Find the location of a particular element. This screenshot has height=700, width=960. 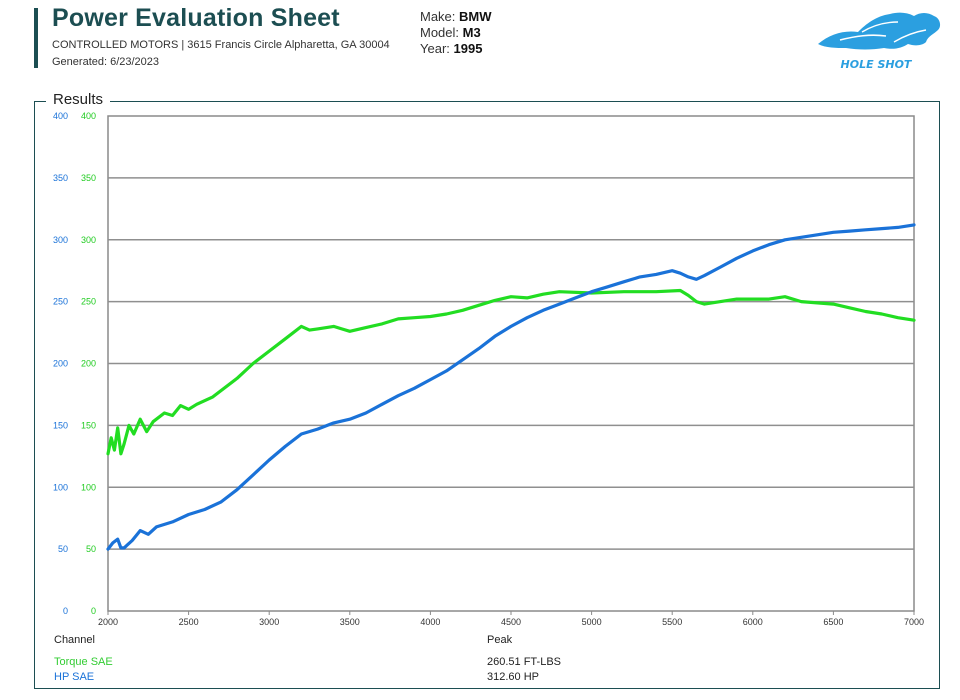

year-value: 1995 is located at coordinates (468, 48).